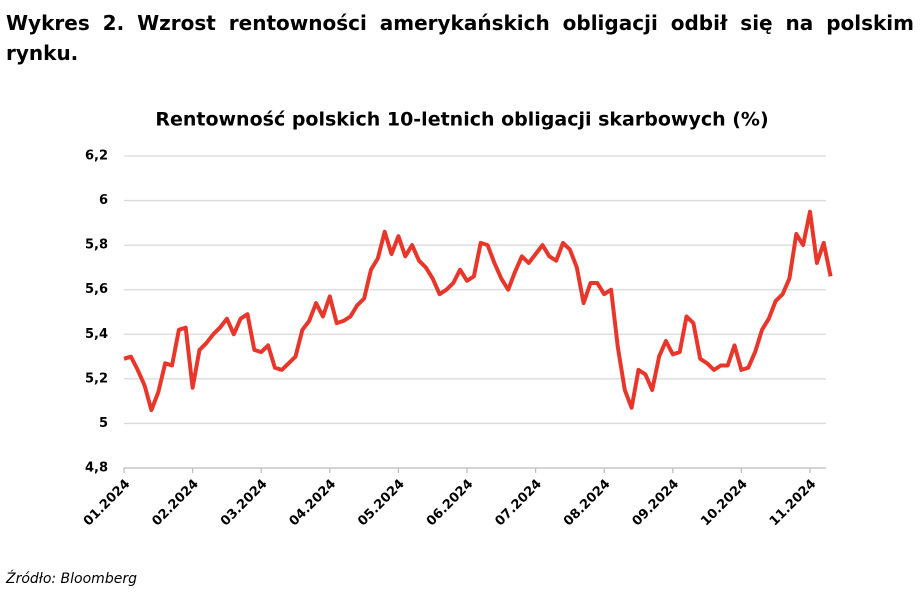 Image resolution: width=921 pixels, height=595 pixels. I want to click on y-tick-label: 5,2, so click(96, 378).